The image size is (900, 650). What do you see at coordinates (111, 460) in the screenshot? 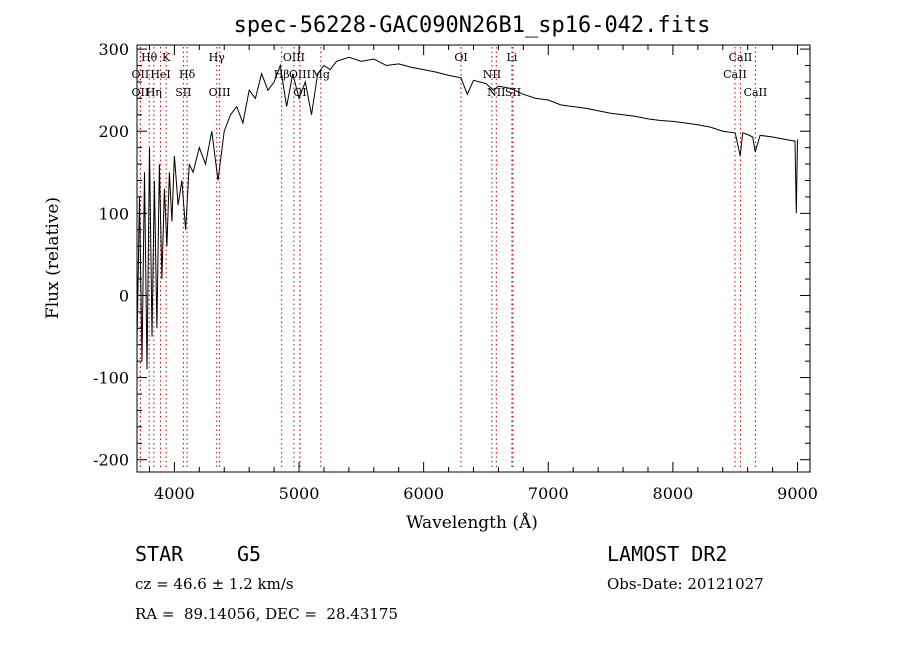
I see `y-tick-label: -200` at bounding box center [111, 460].